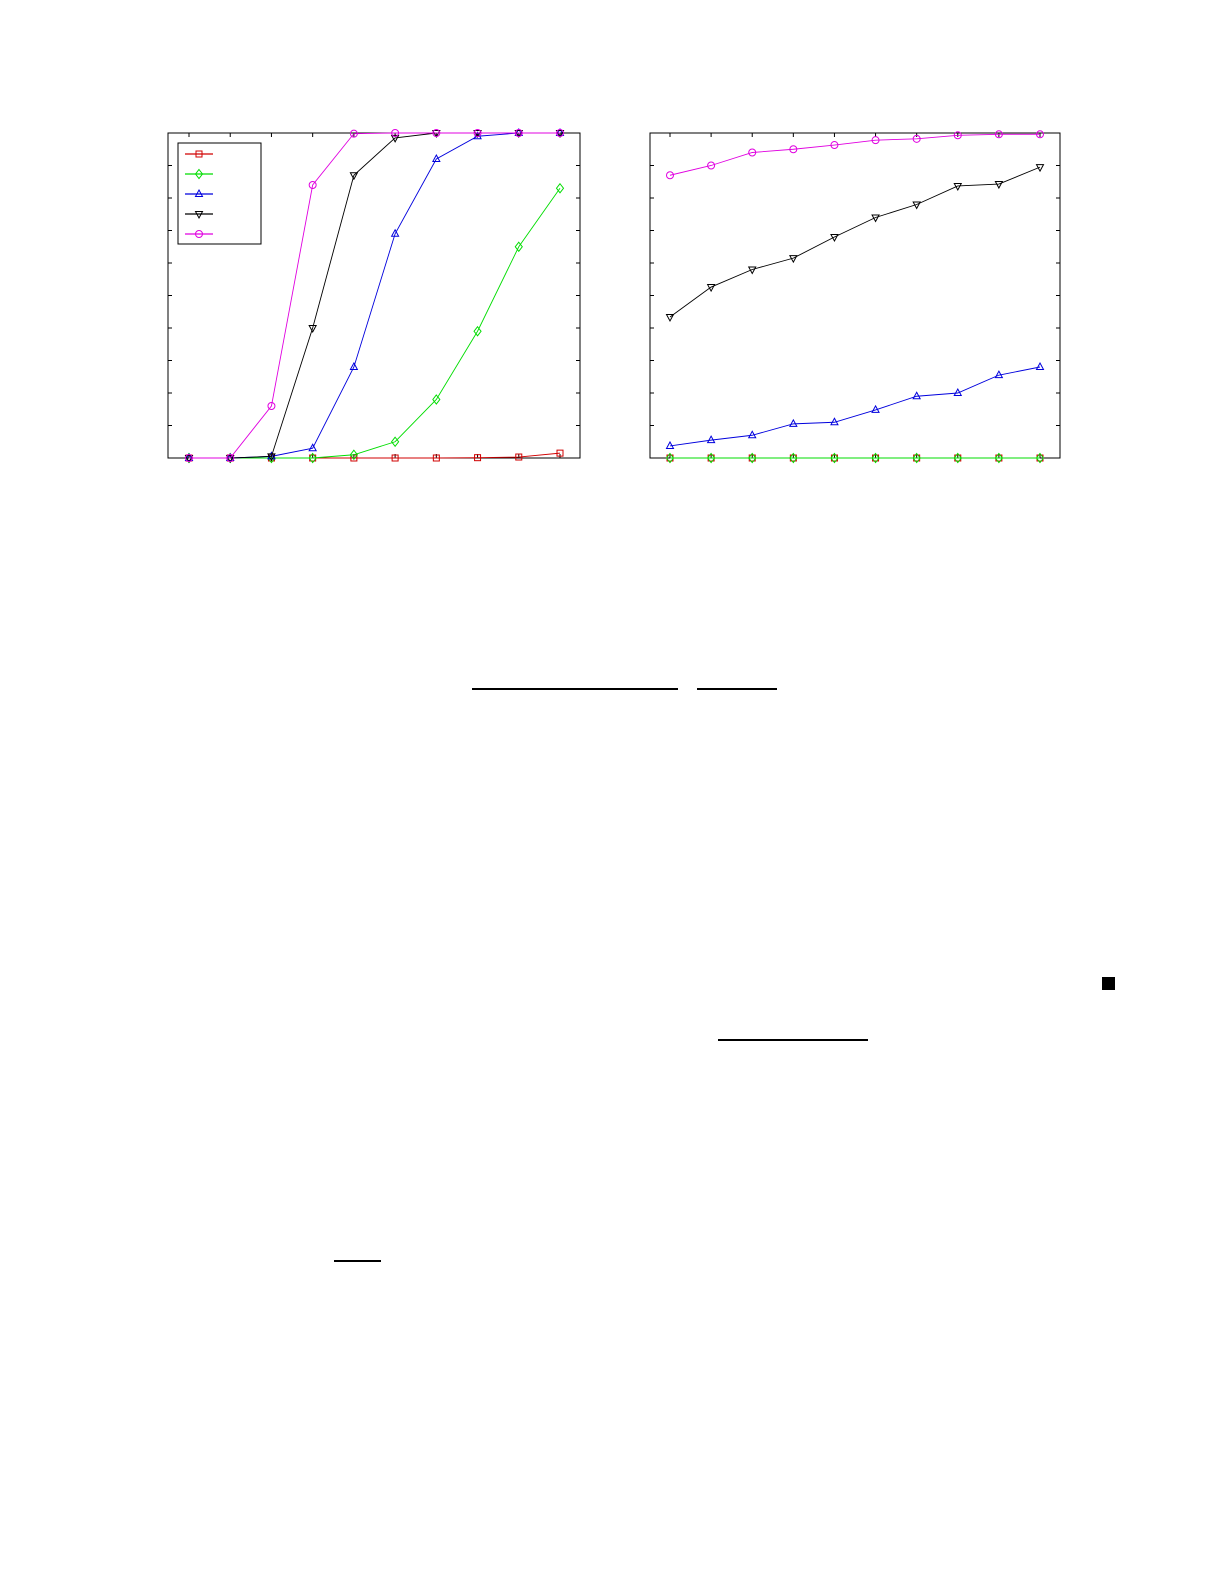 The width and height of the screenshot is (1225, 1585). I want to click on series-triangle-down, so click(855, 243).